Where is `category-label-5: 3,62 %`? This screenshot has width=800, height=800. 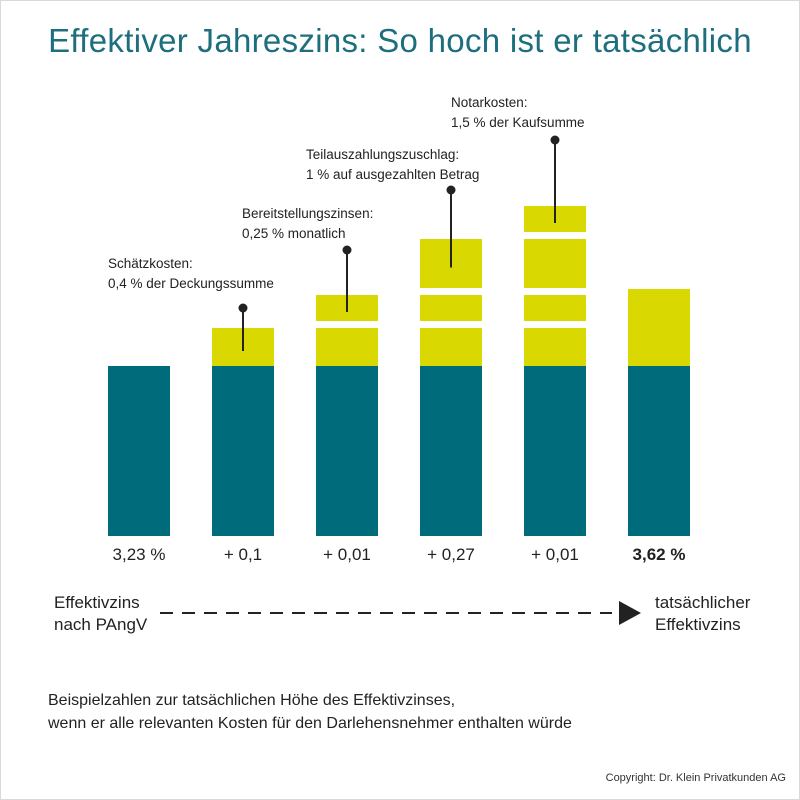 category-label-5: 3,62 % is located at coordinates (659, 554).